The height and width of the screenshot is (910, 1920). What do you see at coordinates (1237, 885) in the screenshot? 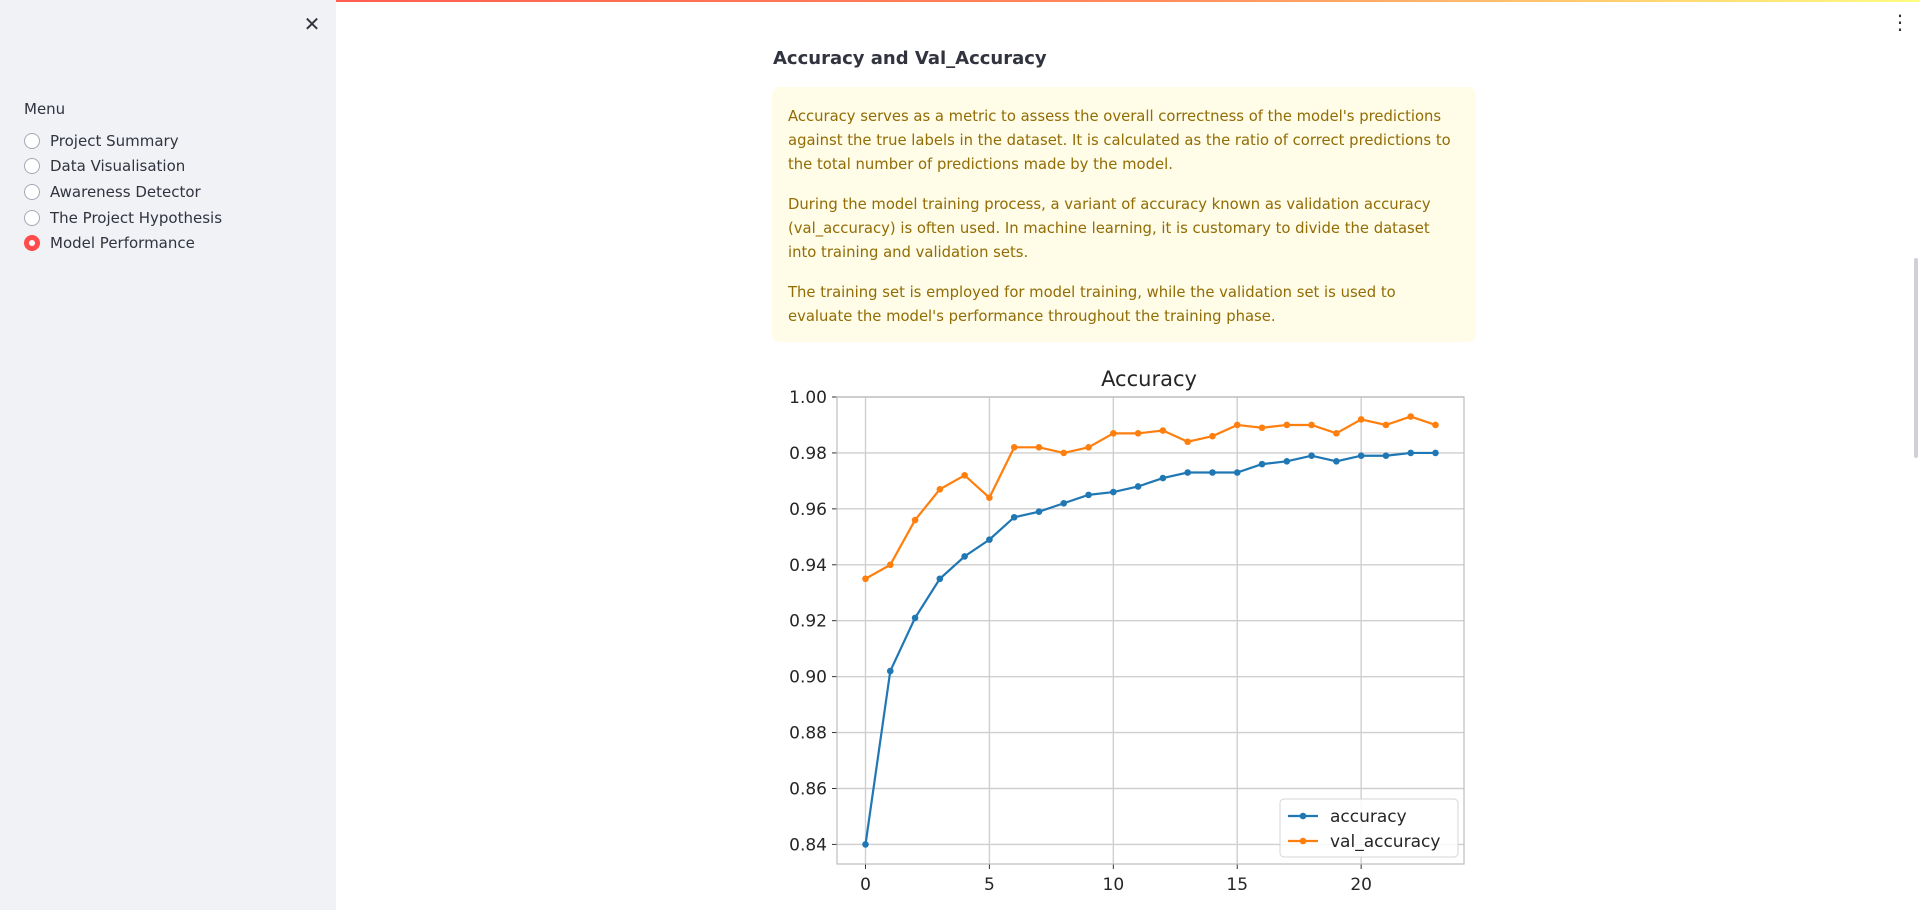
I see `x-tick-label: 15` at bounding box center [1237, 885].